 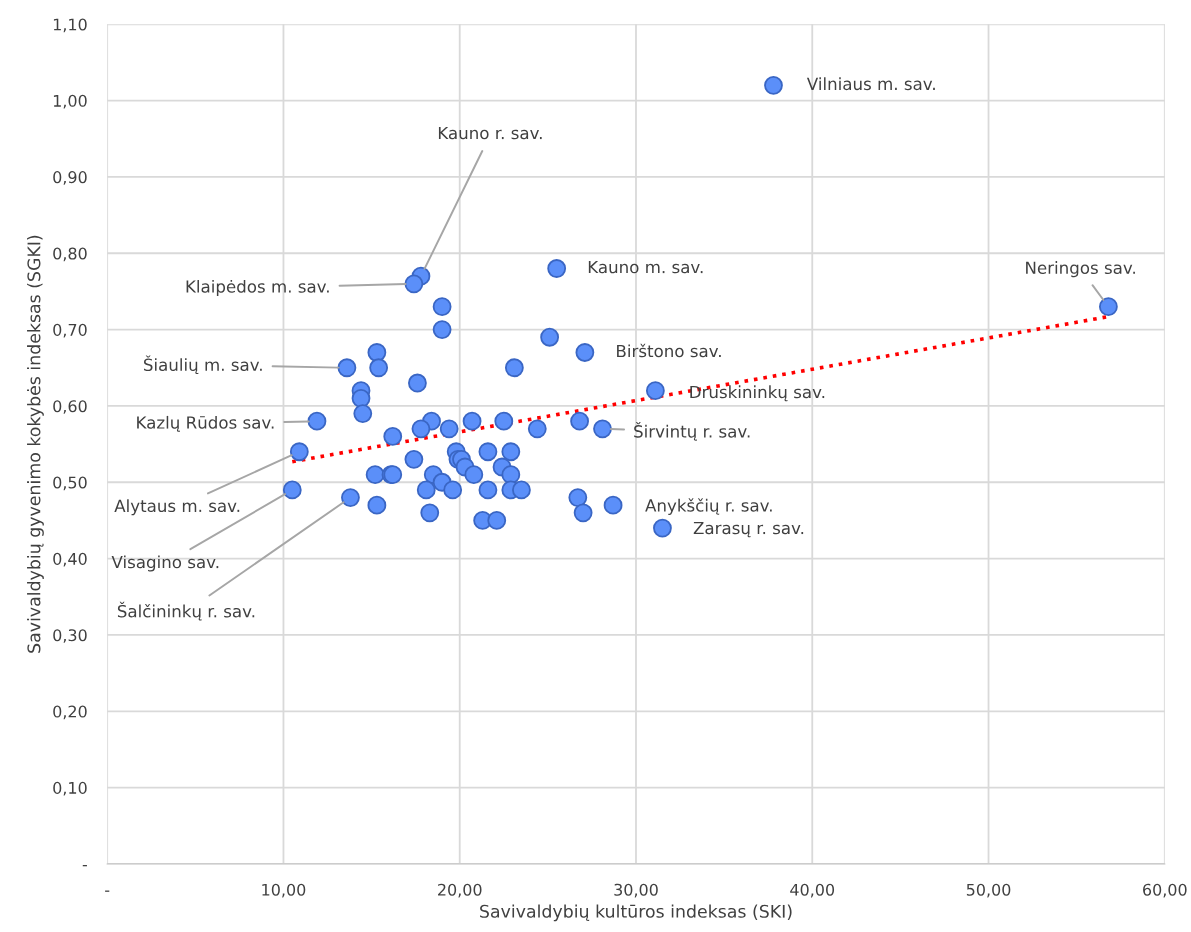 What do you see at coordinates (748, 529) in the screenshot?
I see `annotation: Zarasų r. sav.` at bounding box center [748, 529].